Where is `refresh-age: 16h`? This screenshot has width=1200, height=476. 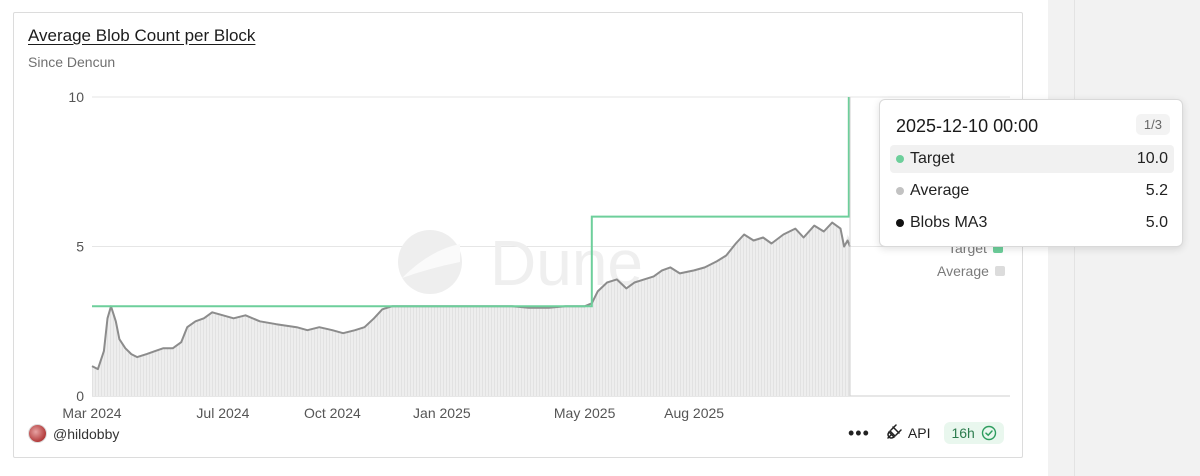
refresh-age: 16h is located at coordinates (963, 433).